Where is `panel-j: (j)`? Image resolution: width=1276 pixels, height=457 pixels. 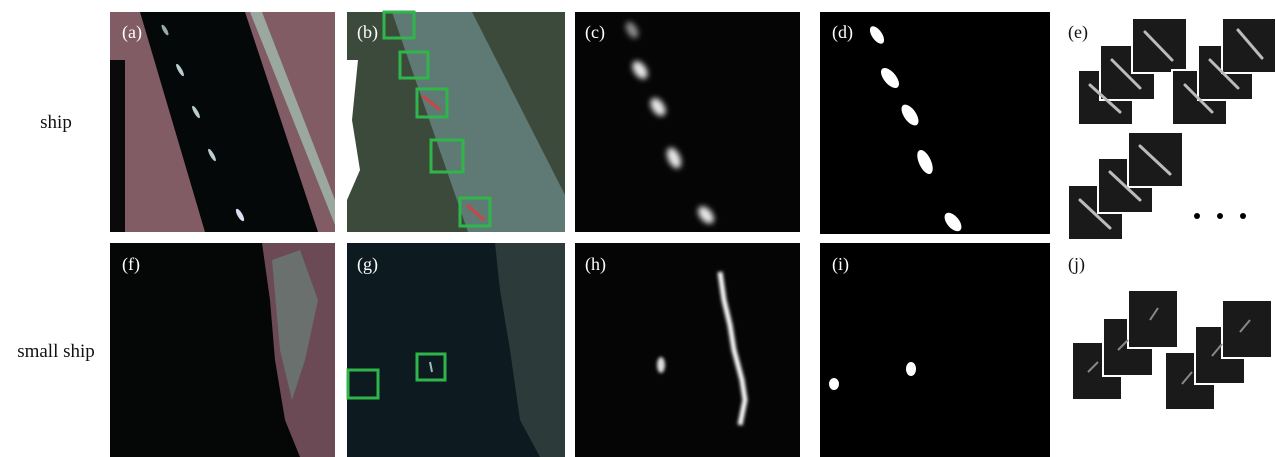
panel-j: (j) is located at coordinates (1170, 332).